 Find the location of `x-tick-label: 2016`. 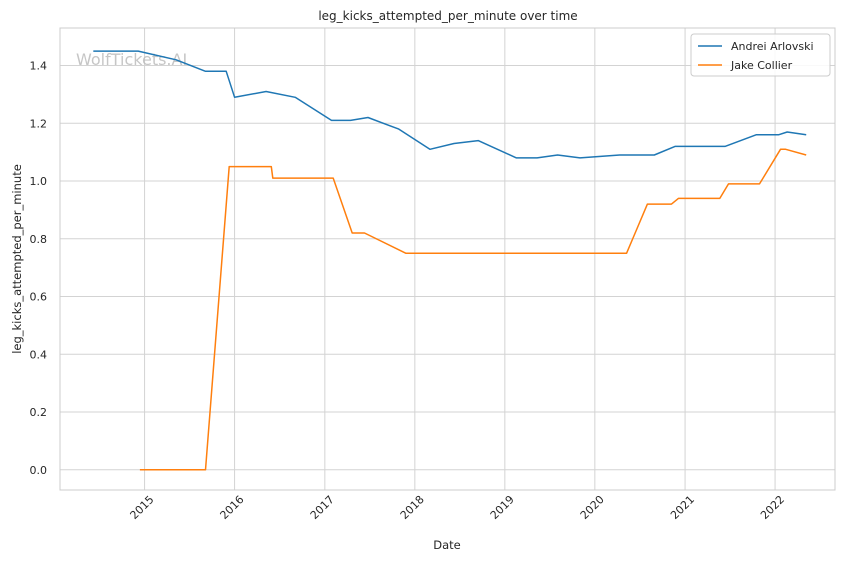

x-tick-label: 2016 is located at coordinates (232, 507).